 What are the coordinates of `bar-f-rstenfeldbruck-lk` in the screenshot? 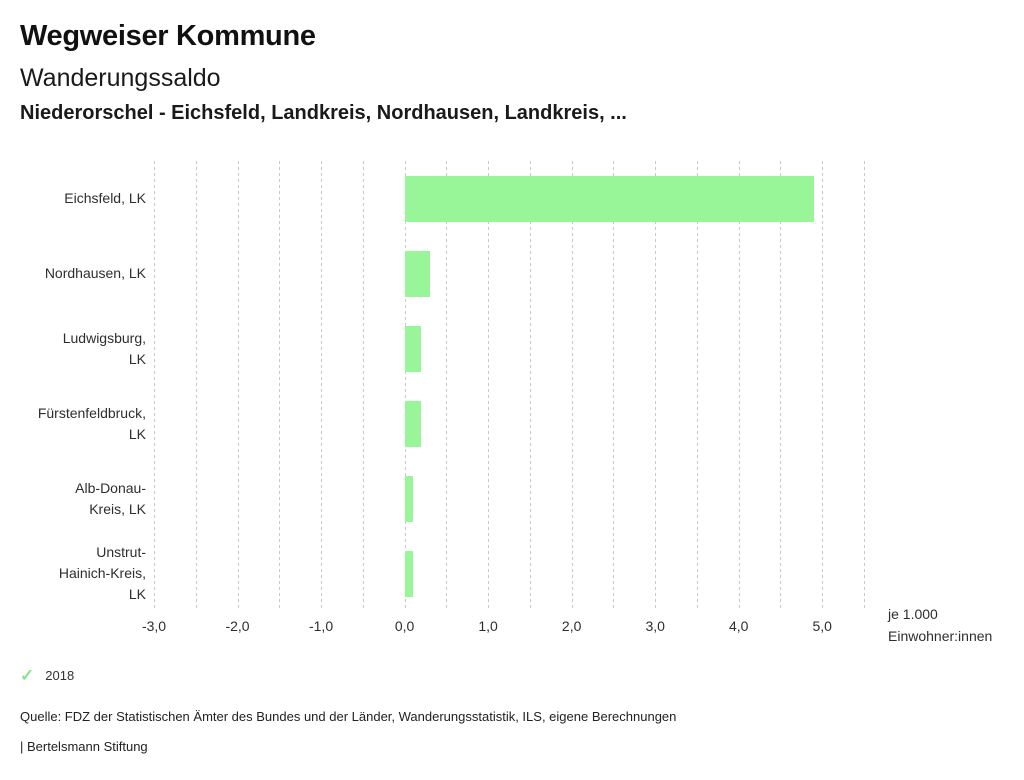 It's located at (413, 423).